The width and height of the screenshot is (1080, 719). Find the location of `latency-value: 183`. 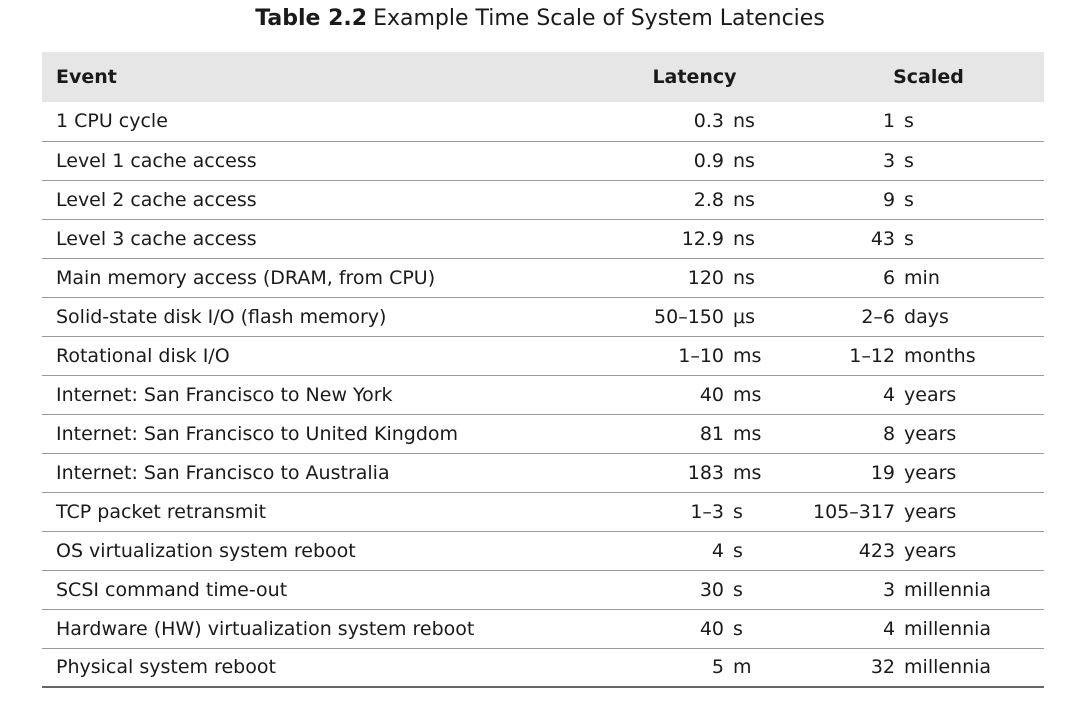

latency-value: 183 is located at coordinates (705, 472).